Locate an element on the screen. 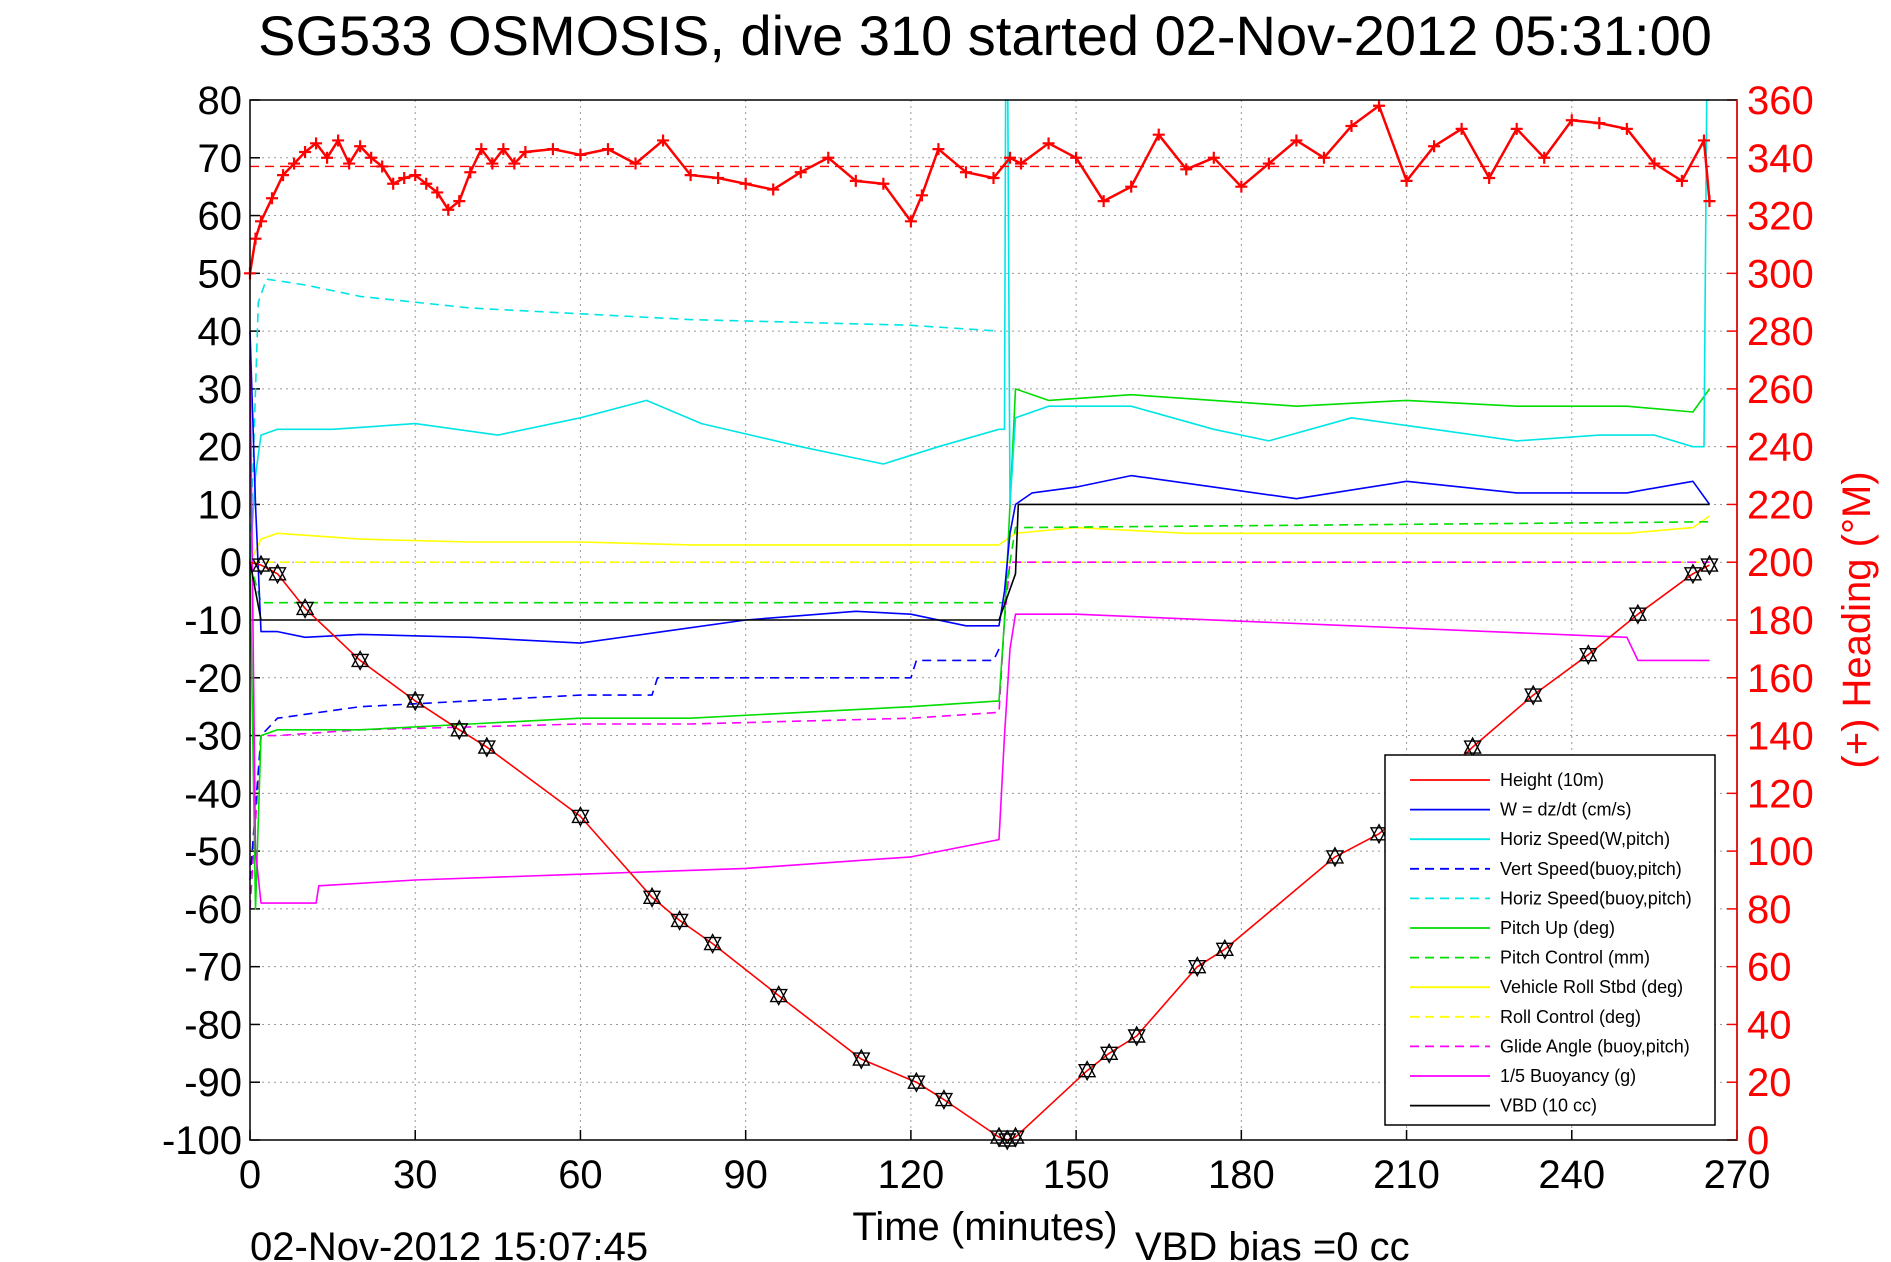 The height and width of the screenshot is (1262, 1891). y2-tick-label: 20 is located at coordinates (1769, 1083).